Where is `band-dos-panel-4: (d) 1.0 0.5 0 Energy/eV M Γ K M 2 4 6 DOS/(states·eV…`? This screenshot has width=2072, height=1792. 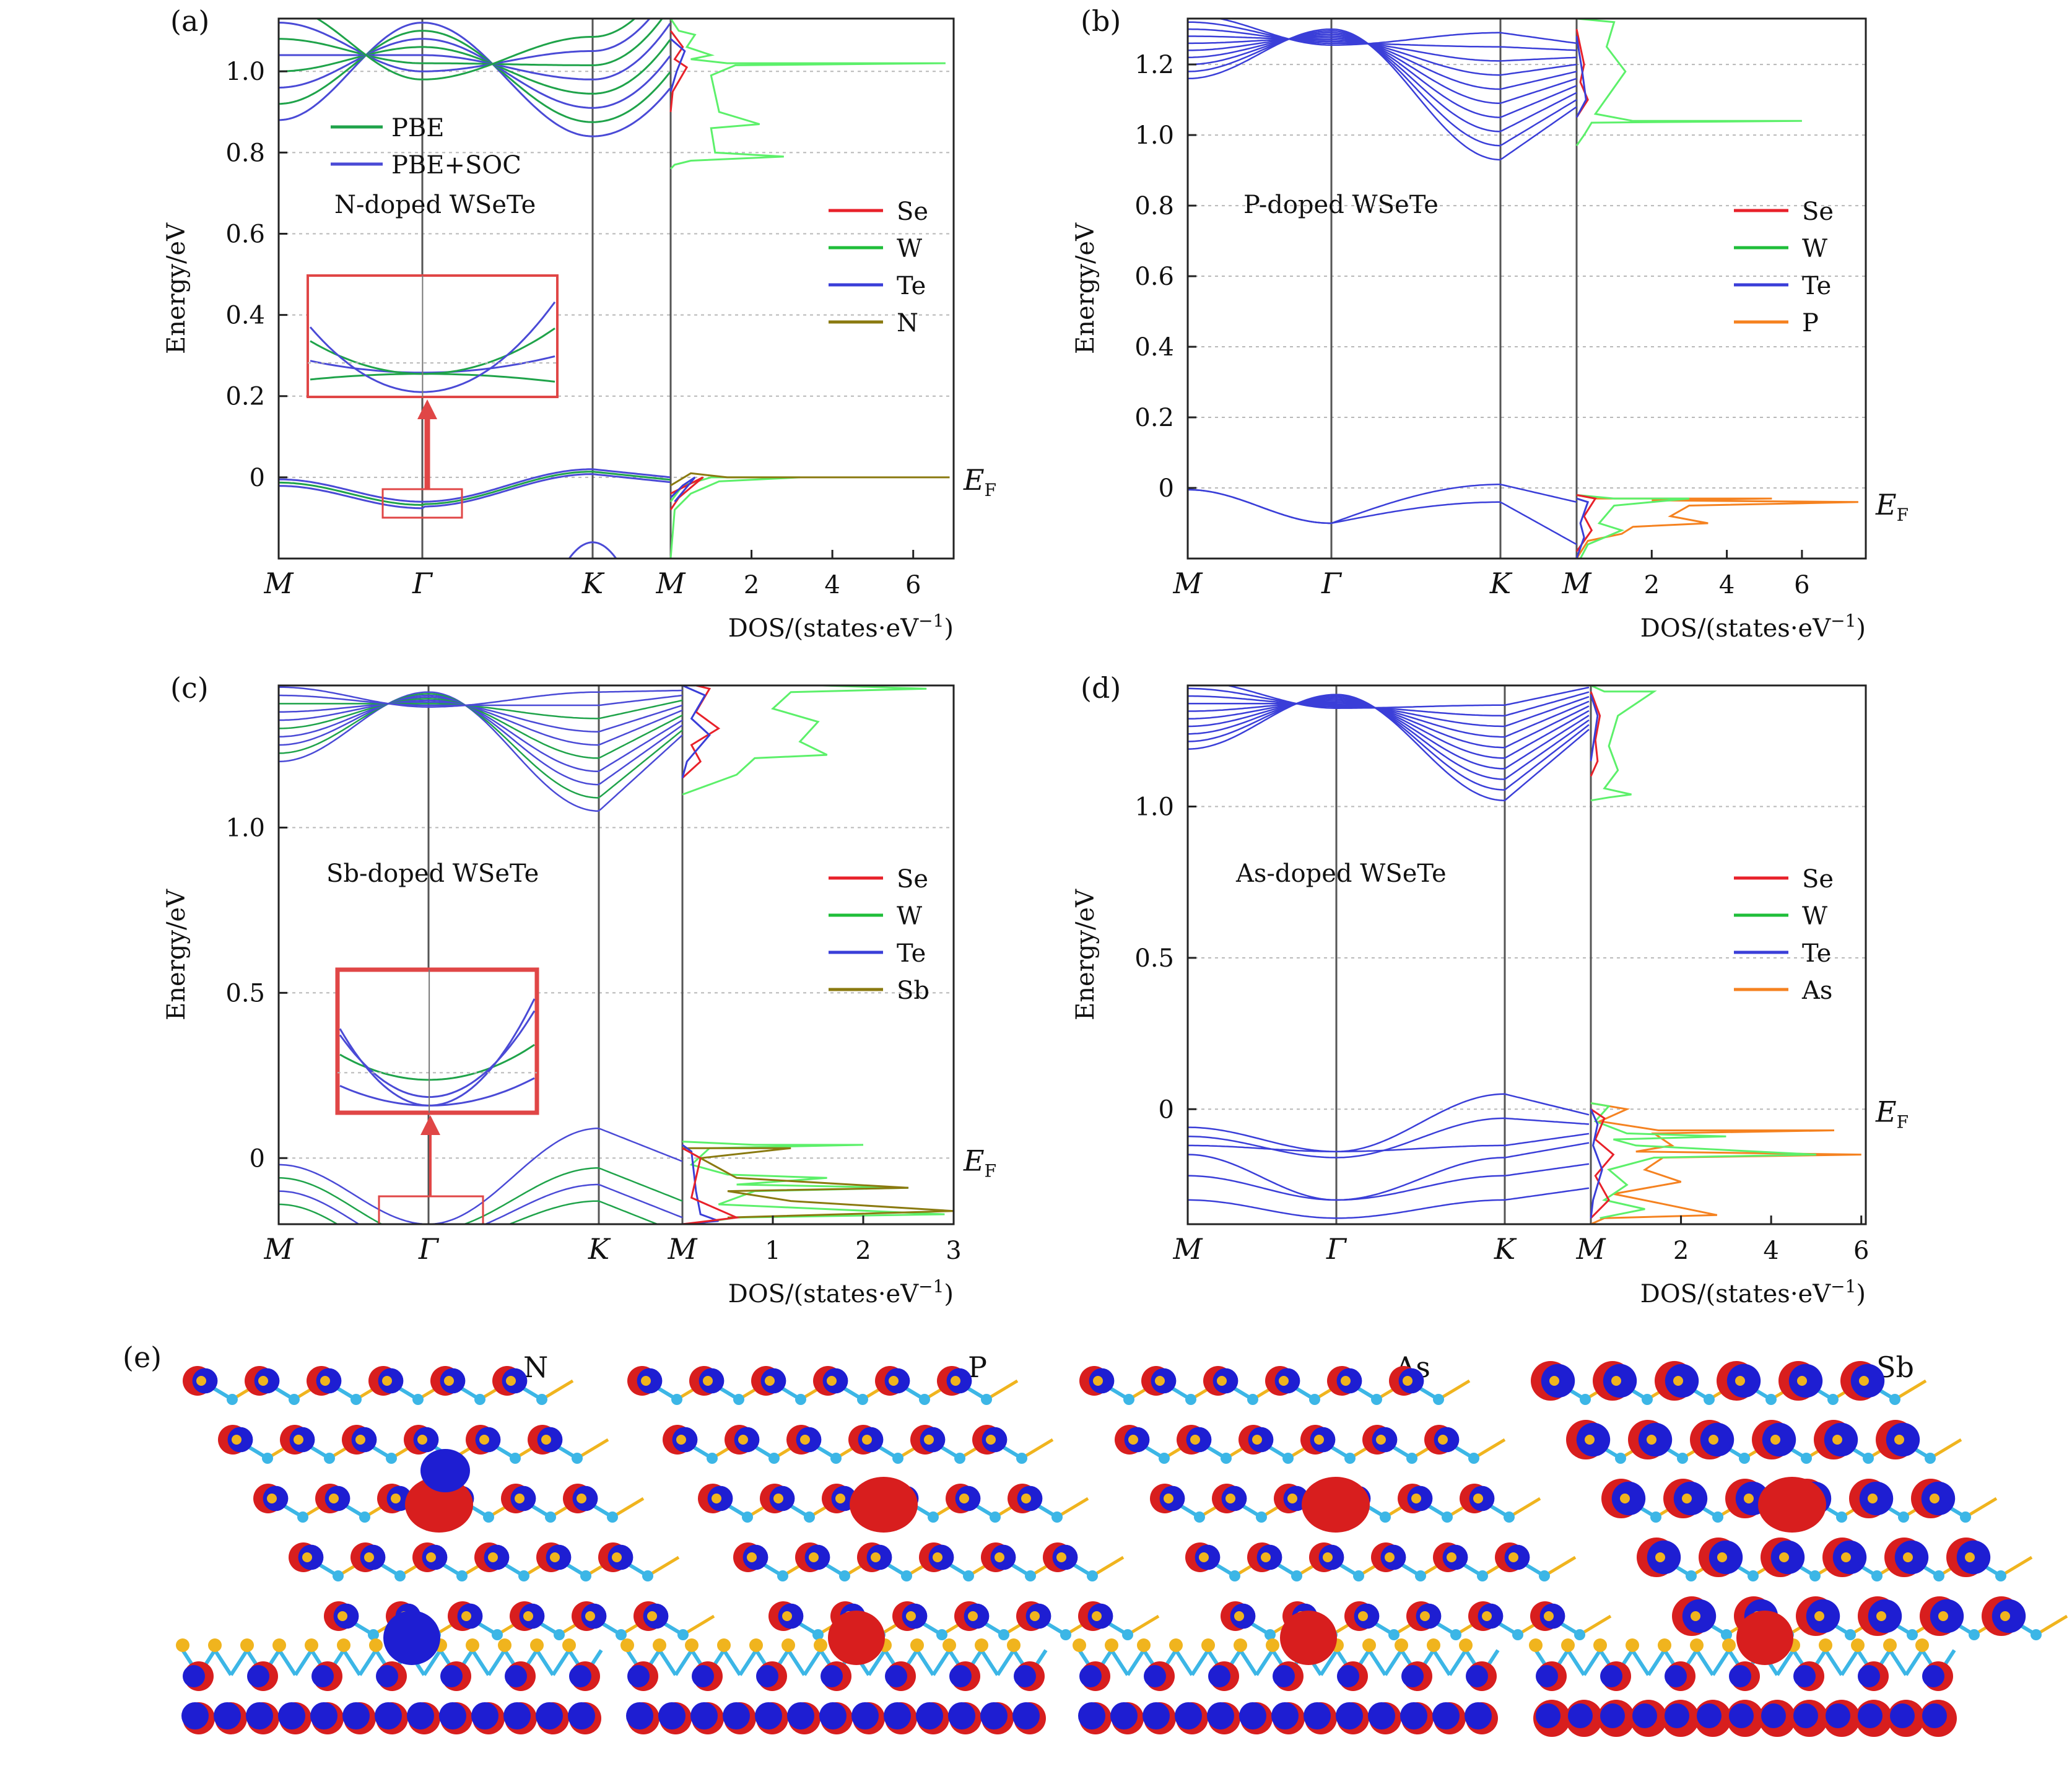
band-dos-panel-4: (d) 1.0 0.5 0 Energy/eV M Γ K M 2 4 6 DOS/(states·eV… is located at coordinates (1490, 989).